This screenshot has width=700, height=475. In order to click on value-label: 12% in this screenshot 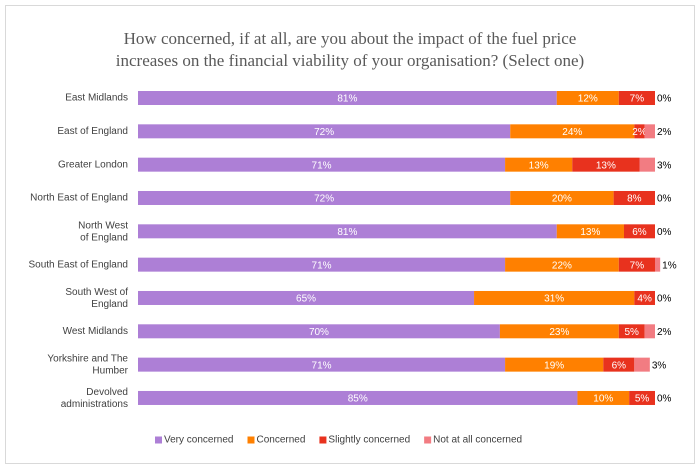, I will do `click(588, 99)`.